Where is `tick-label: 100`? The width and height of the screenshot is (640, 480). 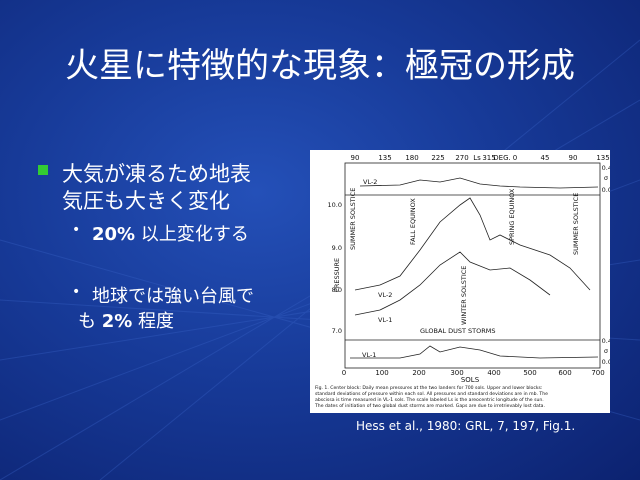
tick-label: 100 is located at coordinates (381, 373).